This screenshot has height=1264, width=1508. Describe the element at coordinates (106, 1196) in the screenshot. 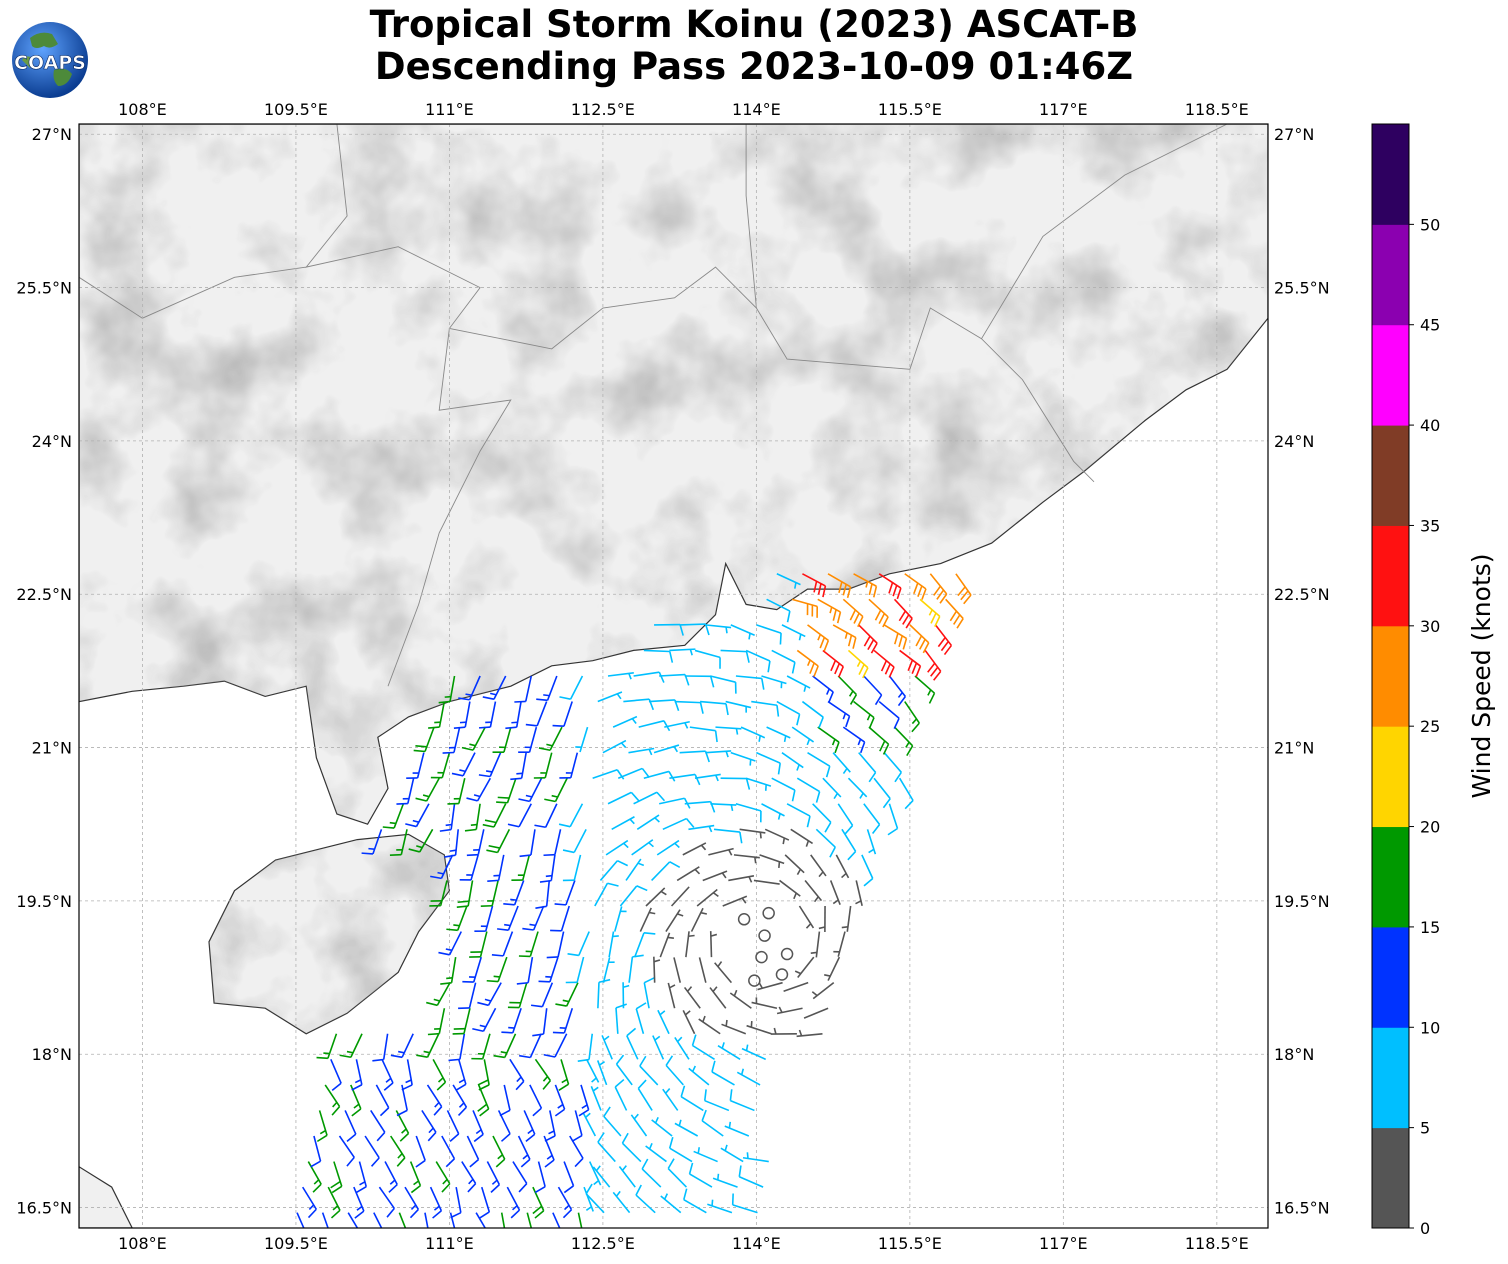

I see `bottom-left-land` at that location.